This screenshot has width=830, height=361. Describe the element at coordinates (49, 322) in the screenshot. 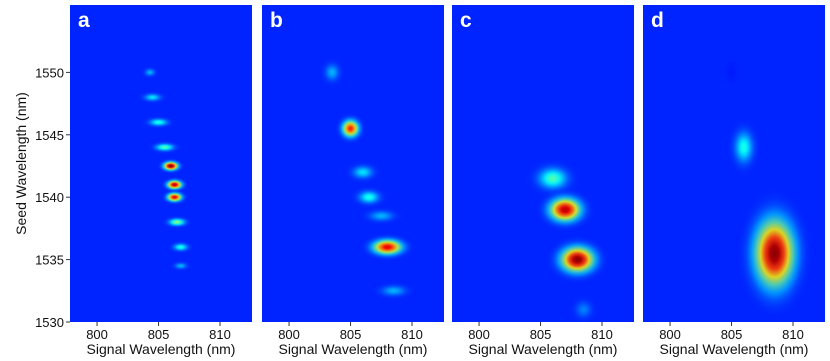

I see `y-tick-label: 1530` at that location.